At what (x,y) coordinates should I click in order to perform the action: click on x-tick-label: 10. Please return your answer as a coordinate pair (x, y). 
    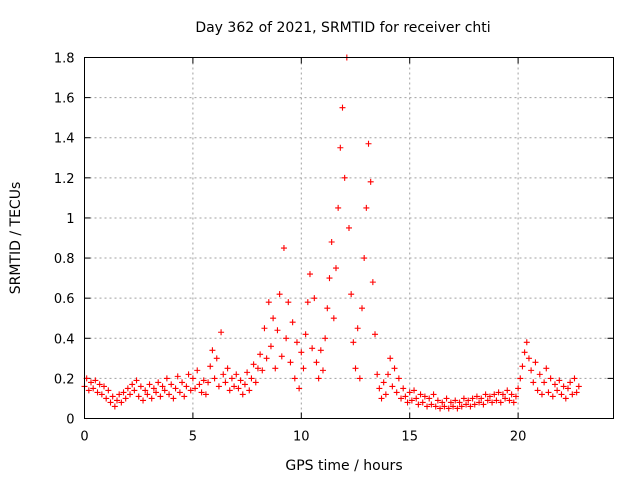
    Looking at the image, I should click on (301, 437).